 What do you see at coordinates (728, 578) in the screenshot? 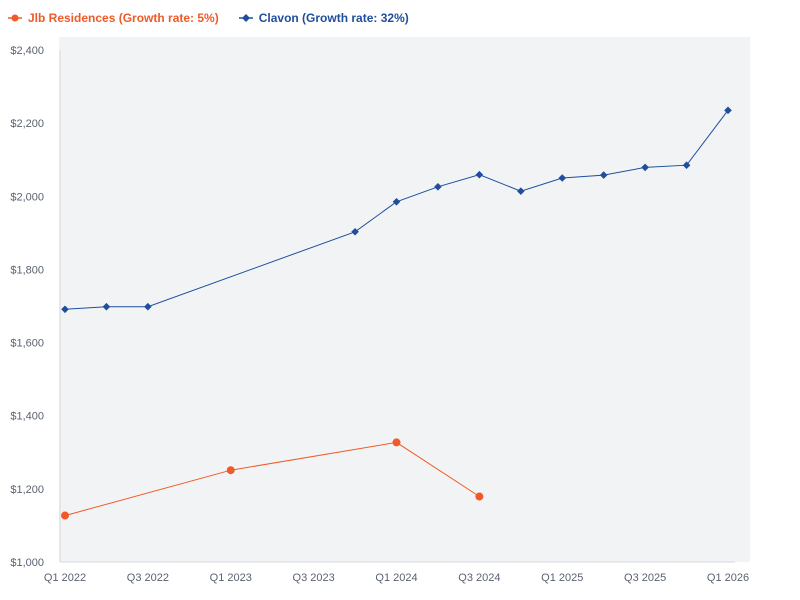
I see `x-tick-label: Q1 2026` at bounding box center [728, 578].